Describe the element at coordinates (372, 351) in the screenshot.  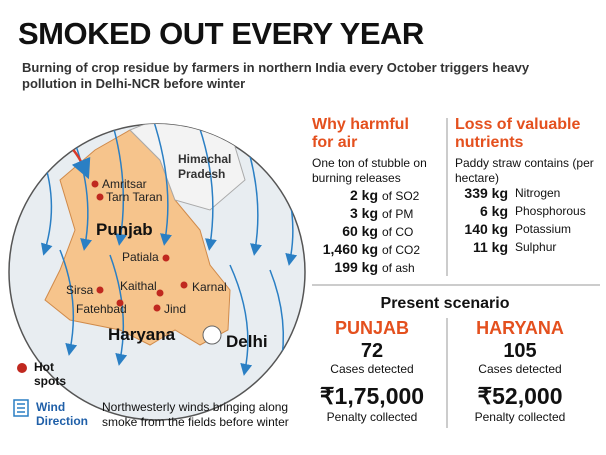
I see `cases: 72` at that location.